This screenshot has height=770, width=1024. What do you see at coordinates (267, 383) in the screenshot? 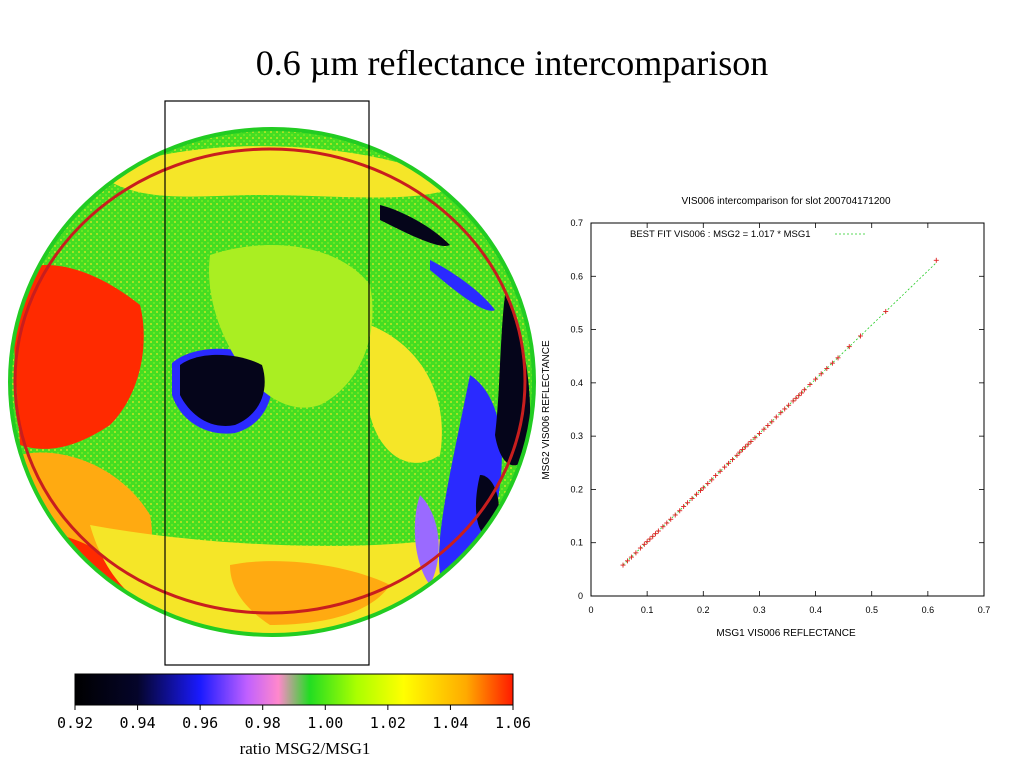
I see `analysis-box` at bounding box center [267, 383].